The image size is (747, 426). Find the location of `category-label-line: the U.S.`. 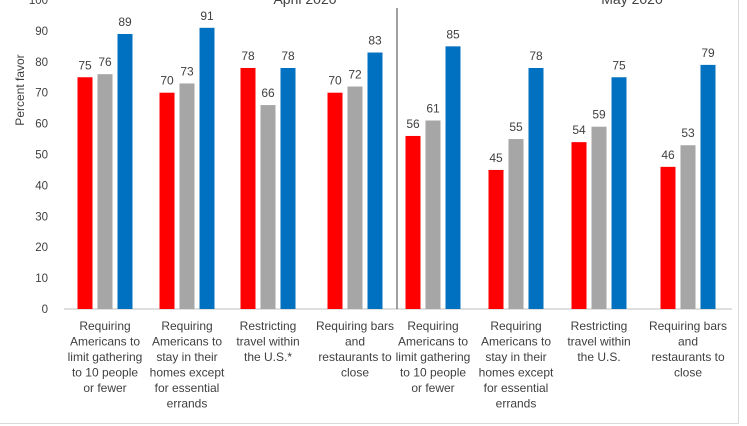

category-label-line: the U.S. is located at coordinates (598, 357).